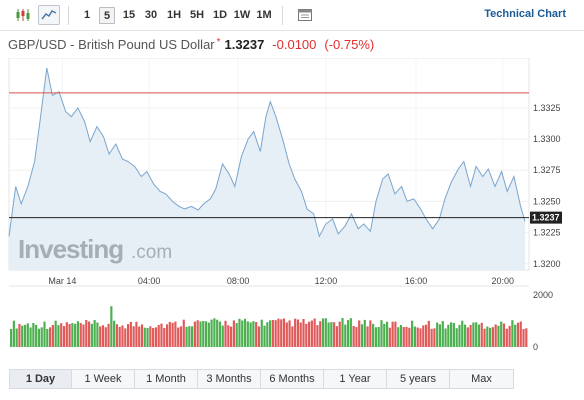 The image size is (584, 400). I want to click on current-price-value: 1.3237, so click(546, 218).